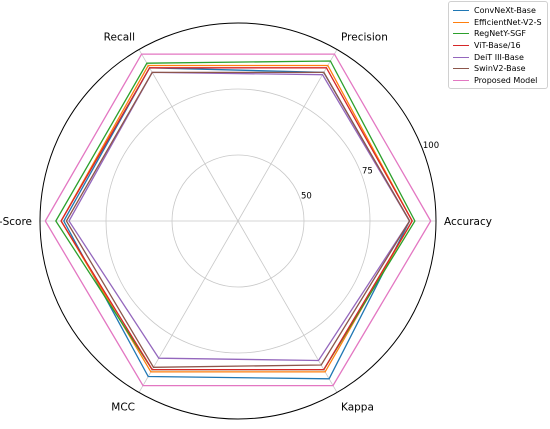 The width and height of the screenshot is (550, 429). I want to click on legend-item: Proposed Model, so click(498, 81).